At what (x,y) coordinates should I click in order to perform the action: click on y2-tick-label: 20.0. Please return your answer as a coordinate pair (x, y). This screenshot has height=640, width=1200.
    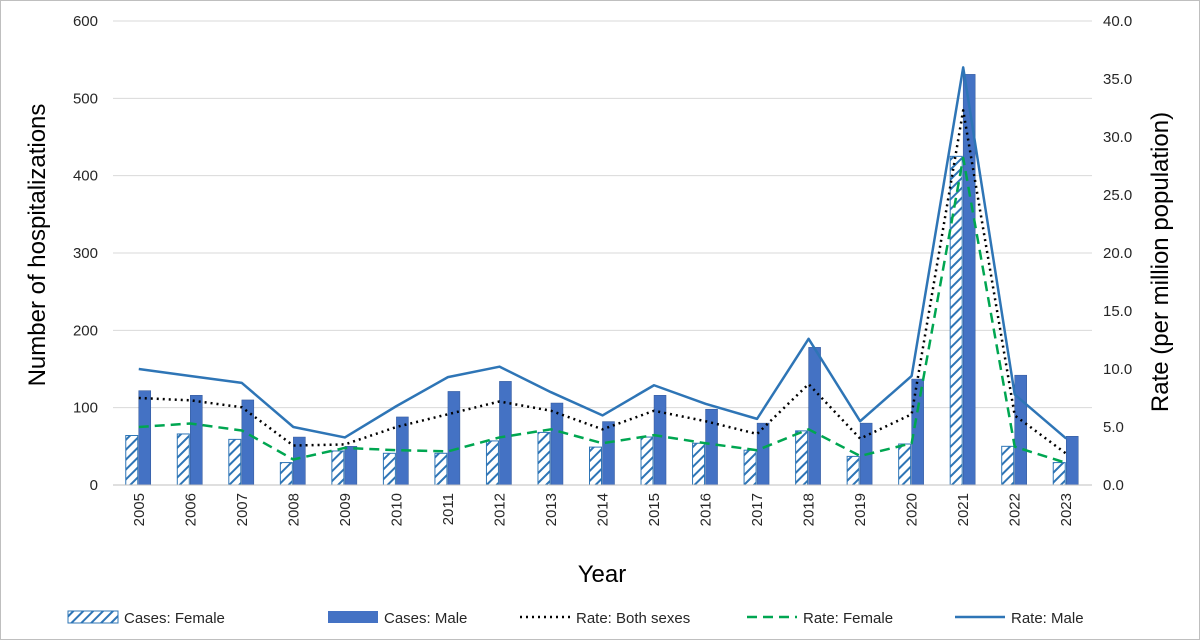
    Looking at the image, I should click on (1117, 253).